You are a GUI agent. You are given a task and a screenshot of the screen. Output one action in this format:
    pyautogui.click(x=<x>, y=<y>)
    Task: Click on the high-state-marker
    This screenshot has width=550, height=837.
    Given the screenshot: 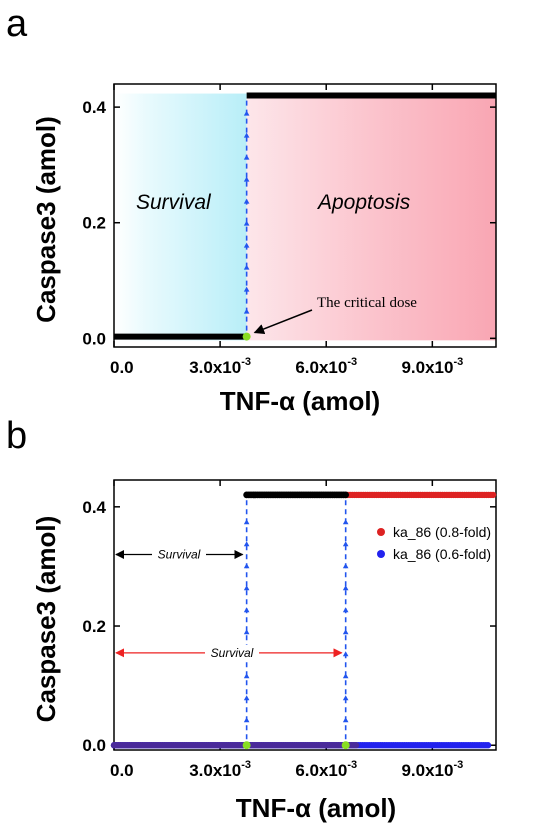 What is the action you would take?
    pyautogui.click(x=346, y=495)
    